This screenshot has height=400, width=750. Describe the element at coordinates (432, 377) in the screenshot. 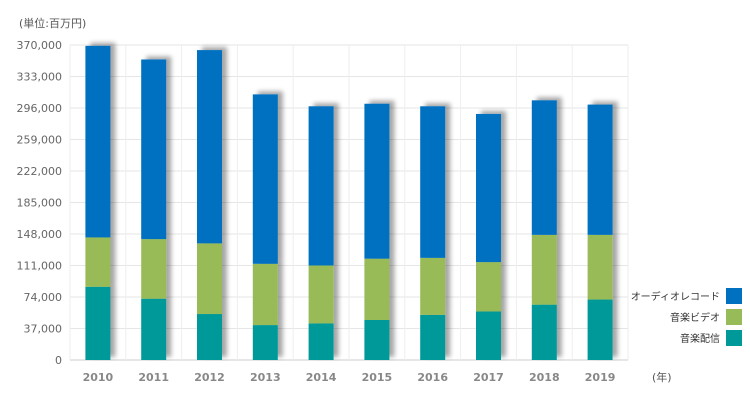

I see `x-tick-label: 2016` at that location.